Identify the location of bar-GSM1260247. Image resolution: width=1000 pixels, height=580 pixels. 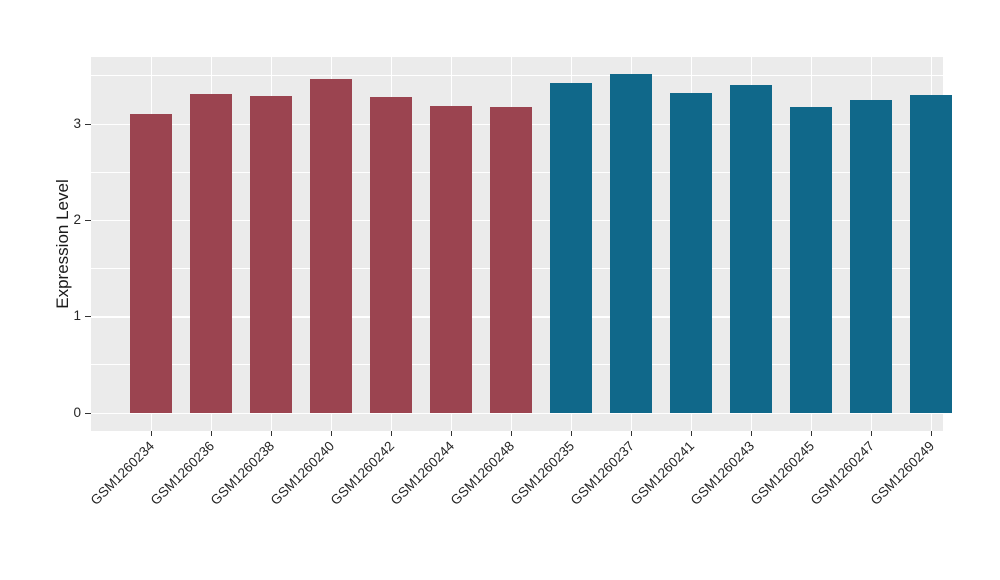
(871, 256).